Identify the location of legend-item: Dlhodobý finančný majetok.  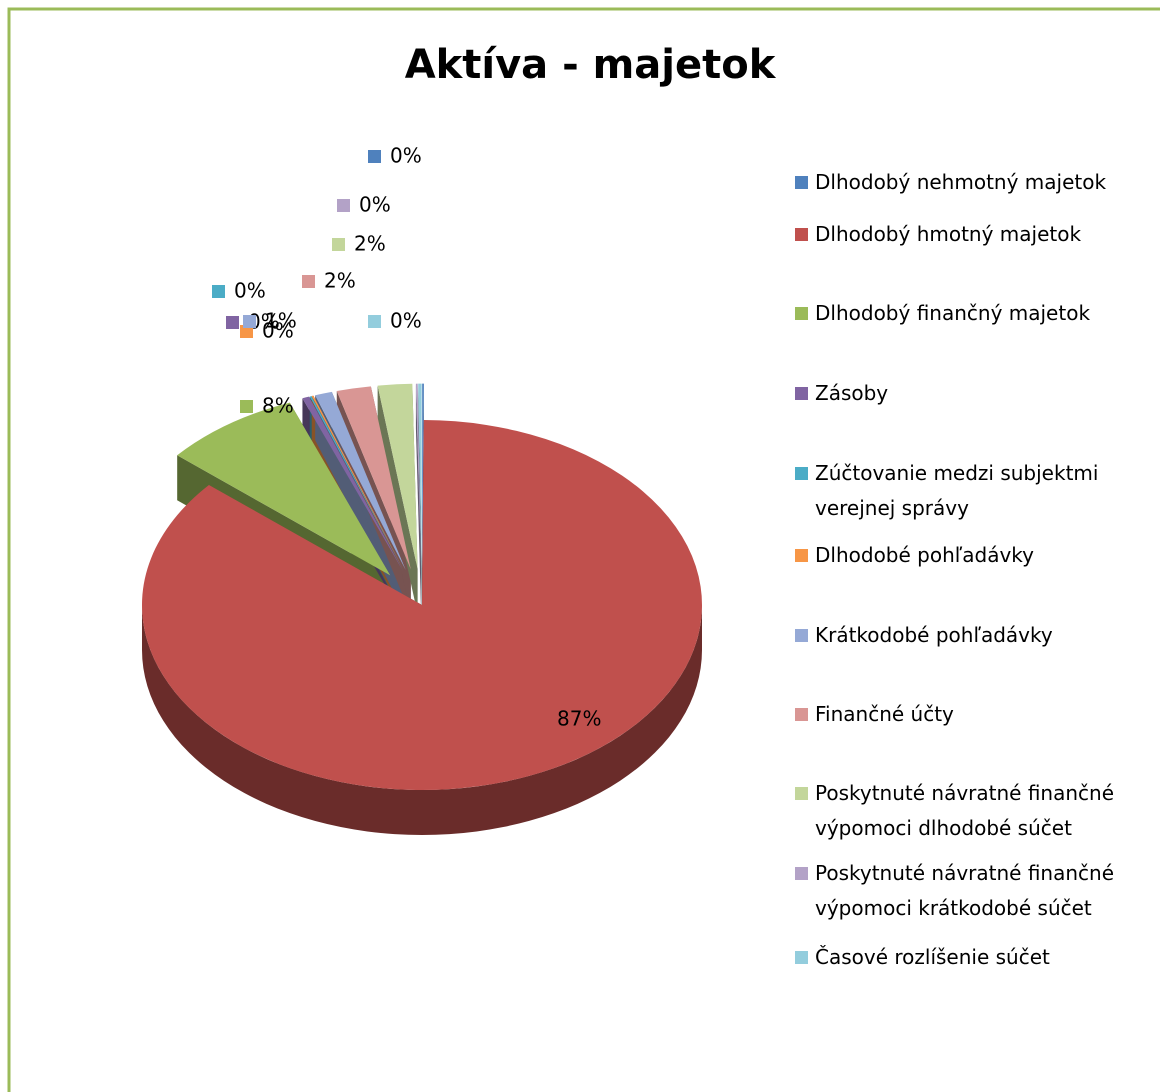
(960, 313).